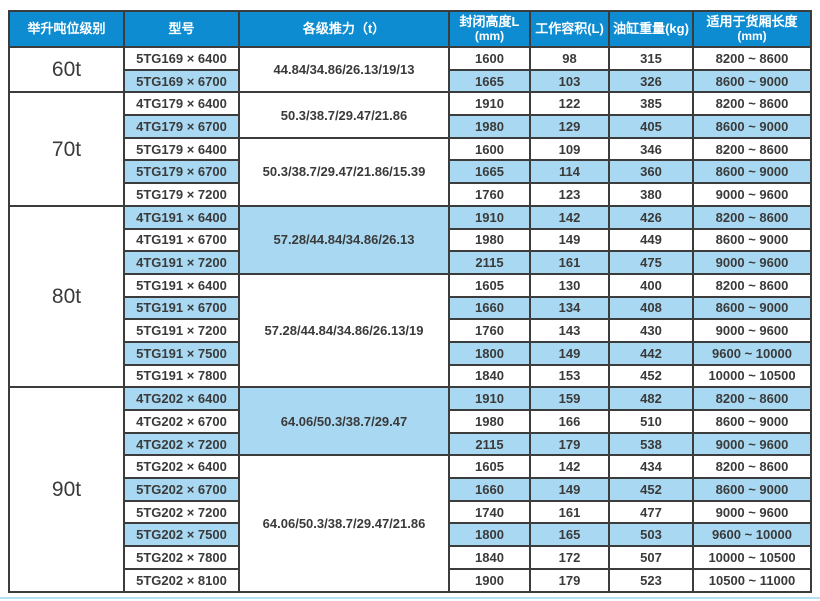 Image resolution: width=820 pixels, height=601 pixels. Describe the element at coordinates (410, 353) in the screenshot. I see `table-row: 5TG191 × 7500 1800 149 442 9600 ~ 10000` at that location.